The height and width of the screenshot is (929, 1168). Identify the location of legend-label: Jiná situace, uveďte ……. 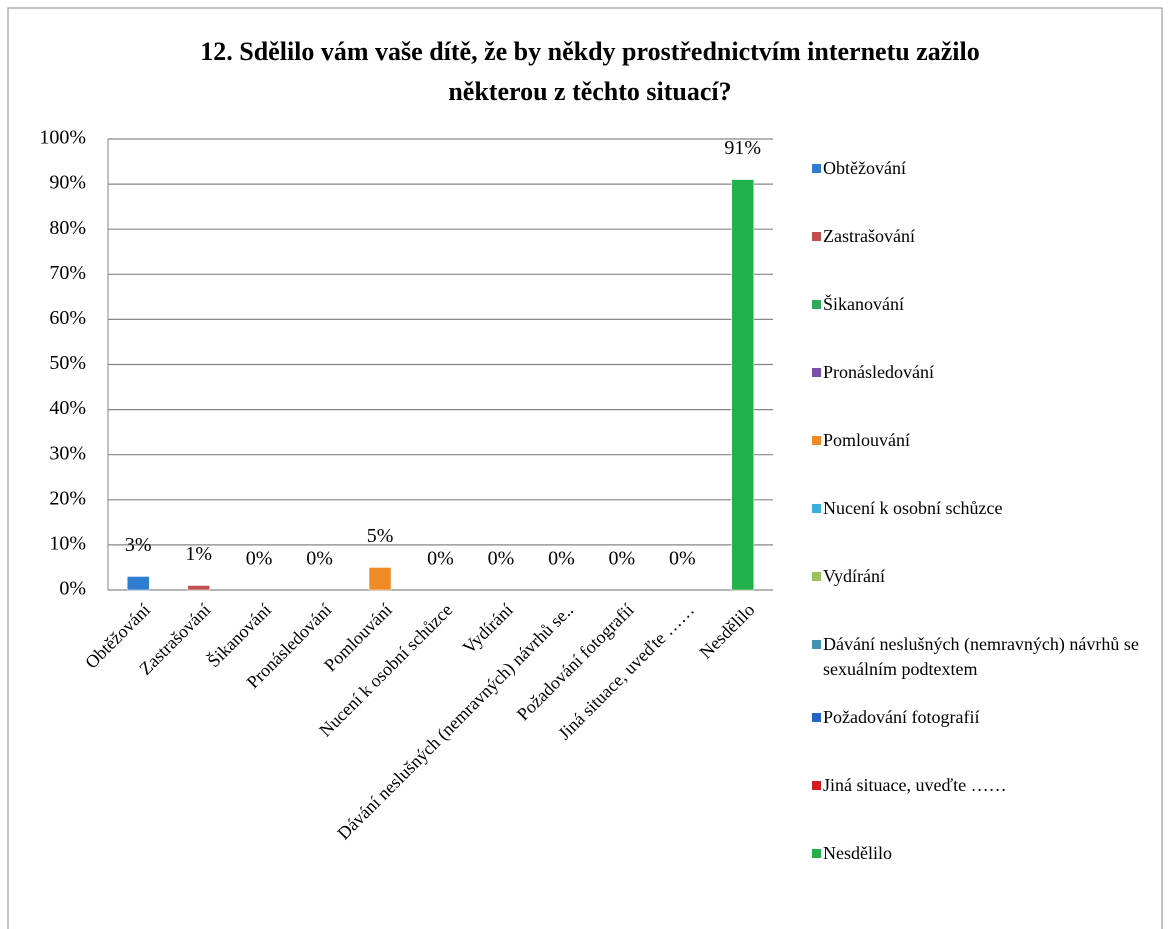
(915, 785).